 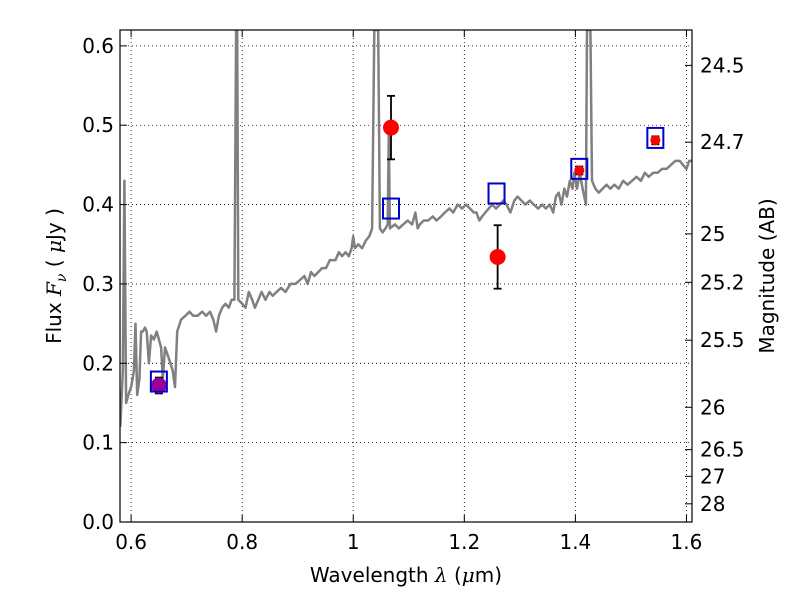 I want to click on y2-tick-label: 26.5, so click(x=722, y=450).